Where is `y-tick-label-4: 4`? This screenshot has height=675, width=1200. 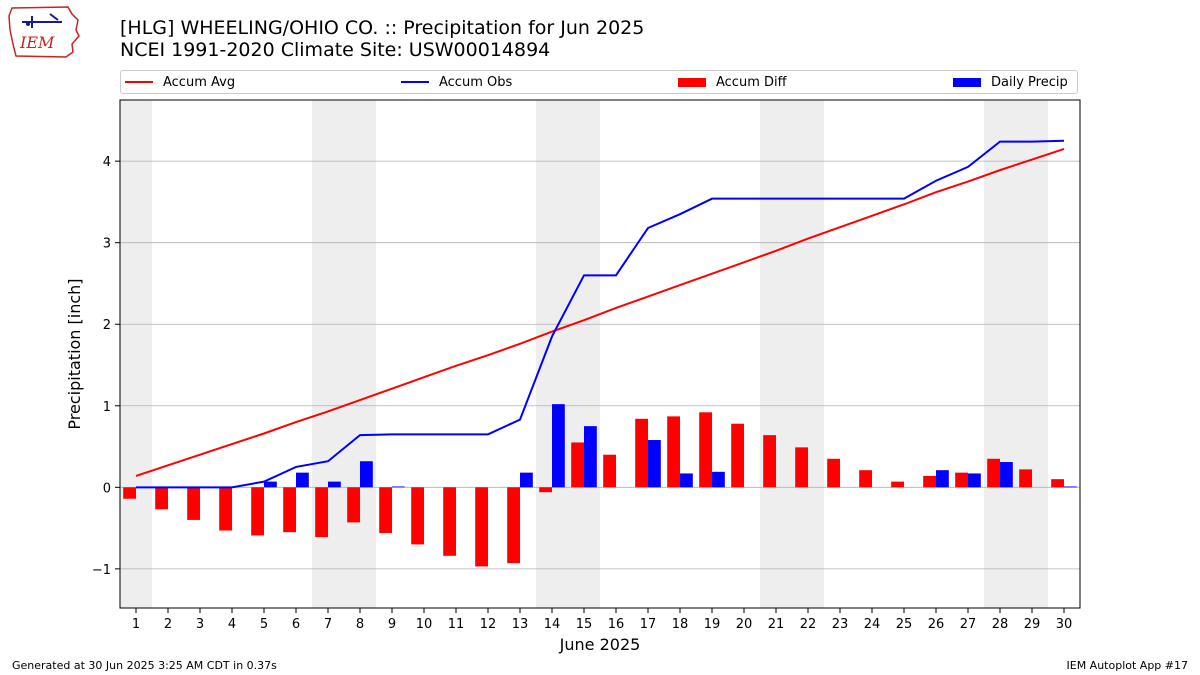 y-tick-label-4: 4 is located at coordinates (107, 162).